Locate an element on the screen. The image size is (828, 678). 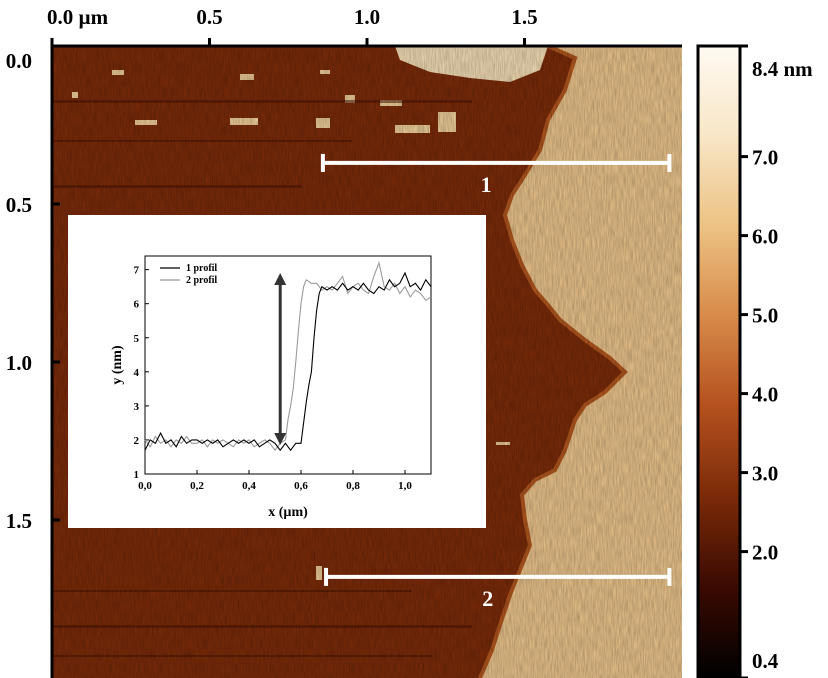
inset-x-tick-label: 0,4 is located at coordinates (249, 486).